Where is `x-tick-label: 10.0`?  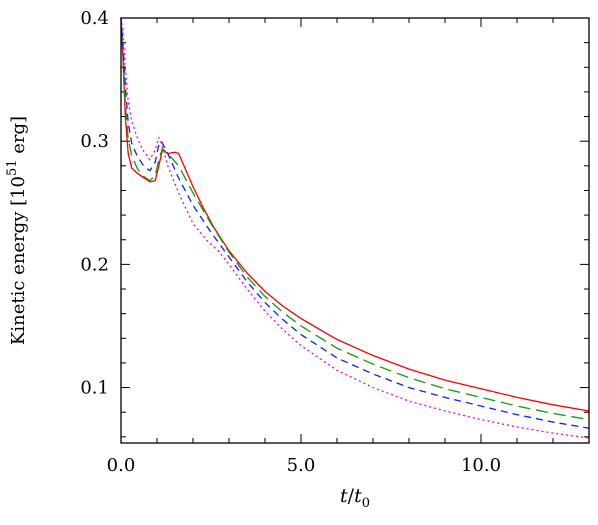
x-tick-label: 10.0 is located at coordinates (481, 465).